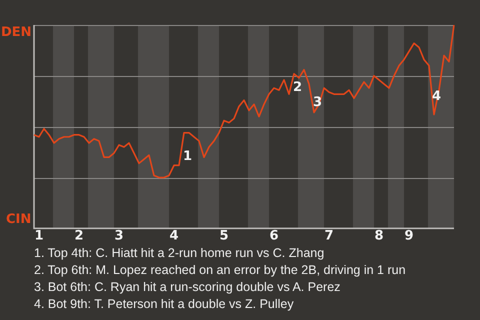  What do you see at coordinates (180, 253) in the screenshot?
I see `text: 1. Top 4th: C. Hiatt hit a 2-run home run vs C. Zhang` at bounding box center [180, 253].